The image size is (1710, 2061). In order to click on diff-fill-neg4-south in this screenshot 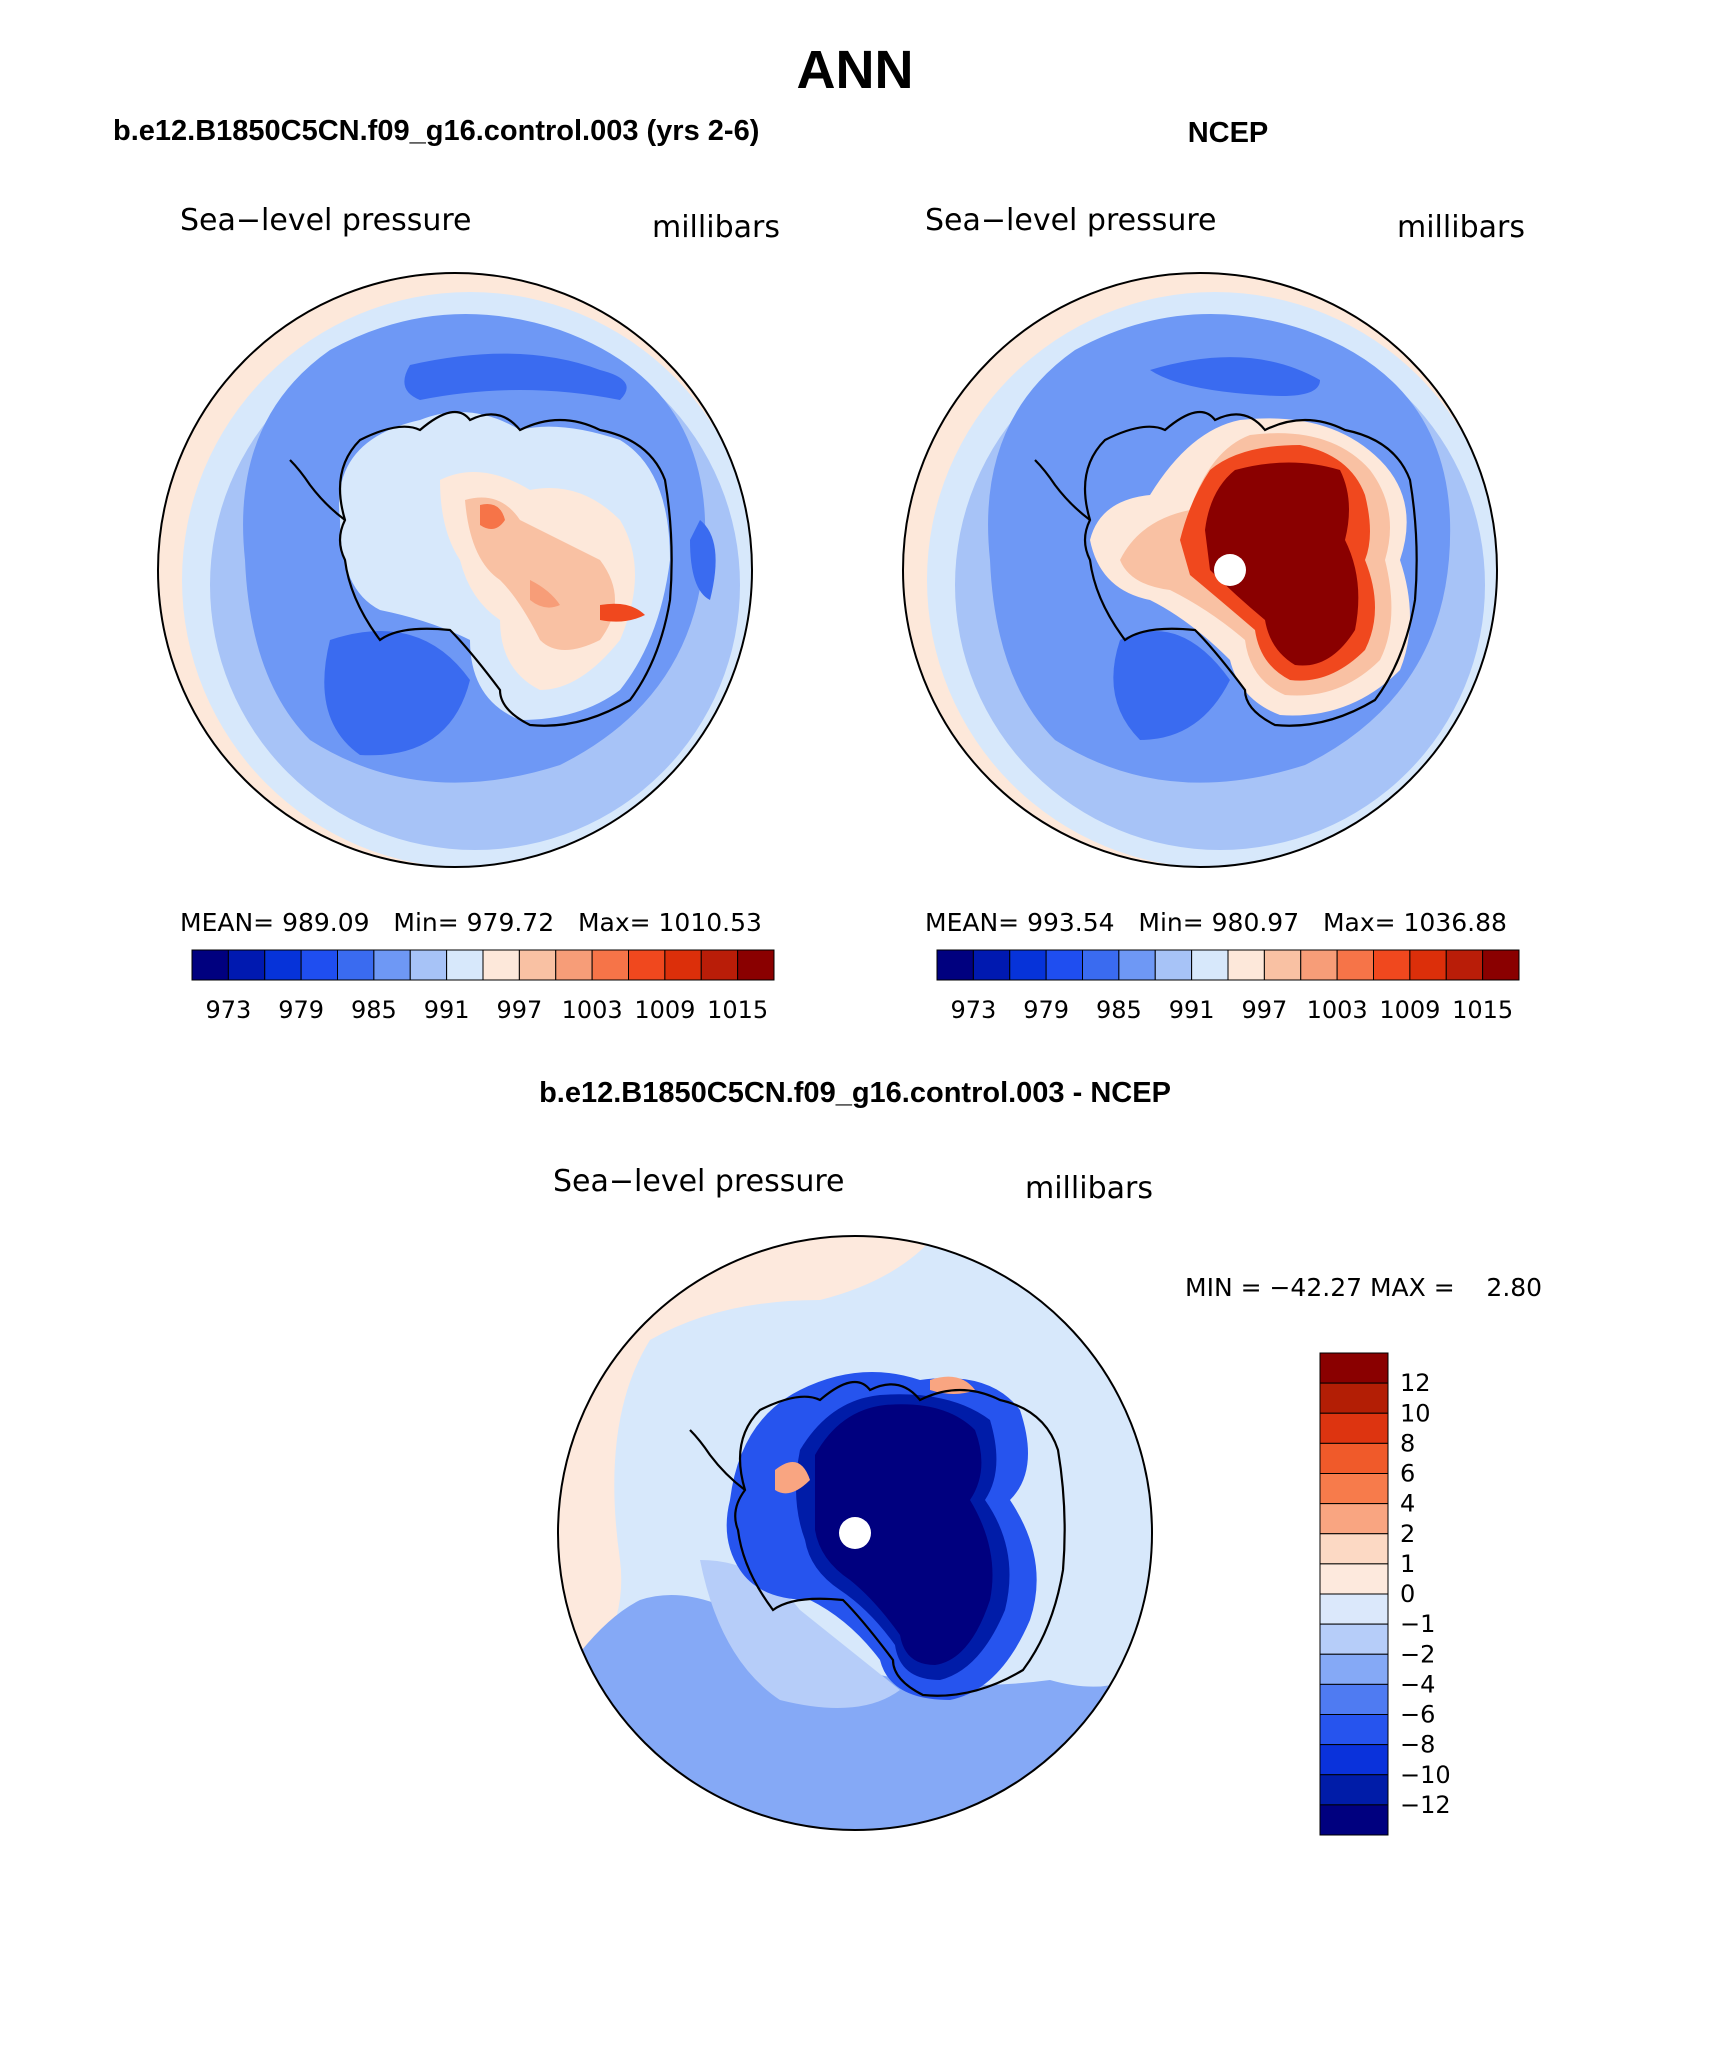, I will do `click(856, 1712)`.